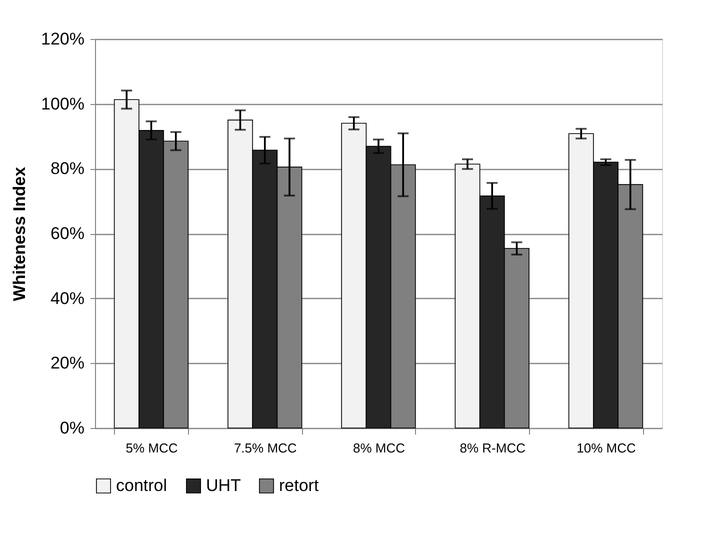 This screenshot has width=711, height=534. What do you see at coordinates (67, 233) in the screenshot?
I see `y-tick-label: 60%` at bounding box center [67, 233].